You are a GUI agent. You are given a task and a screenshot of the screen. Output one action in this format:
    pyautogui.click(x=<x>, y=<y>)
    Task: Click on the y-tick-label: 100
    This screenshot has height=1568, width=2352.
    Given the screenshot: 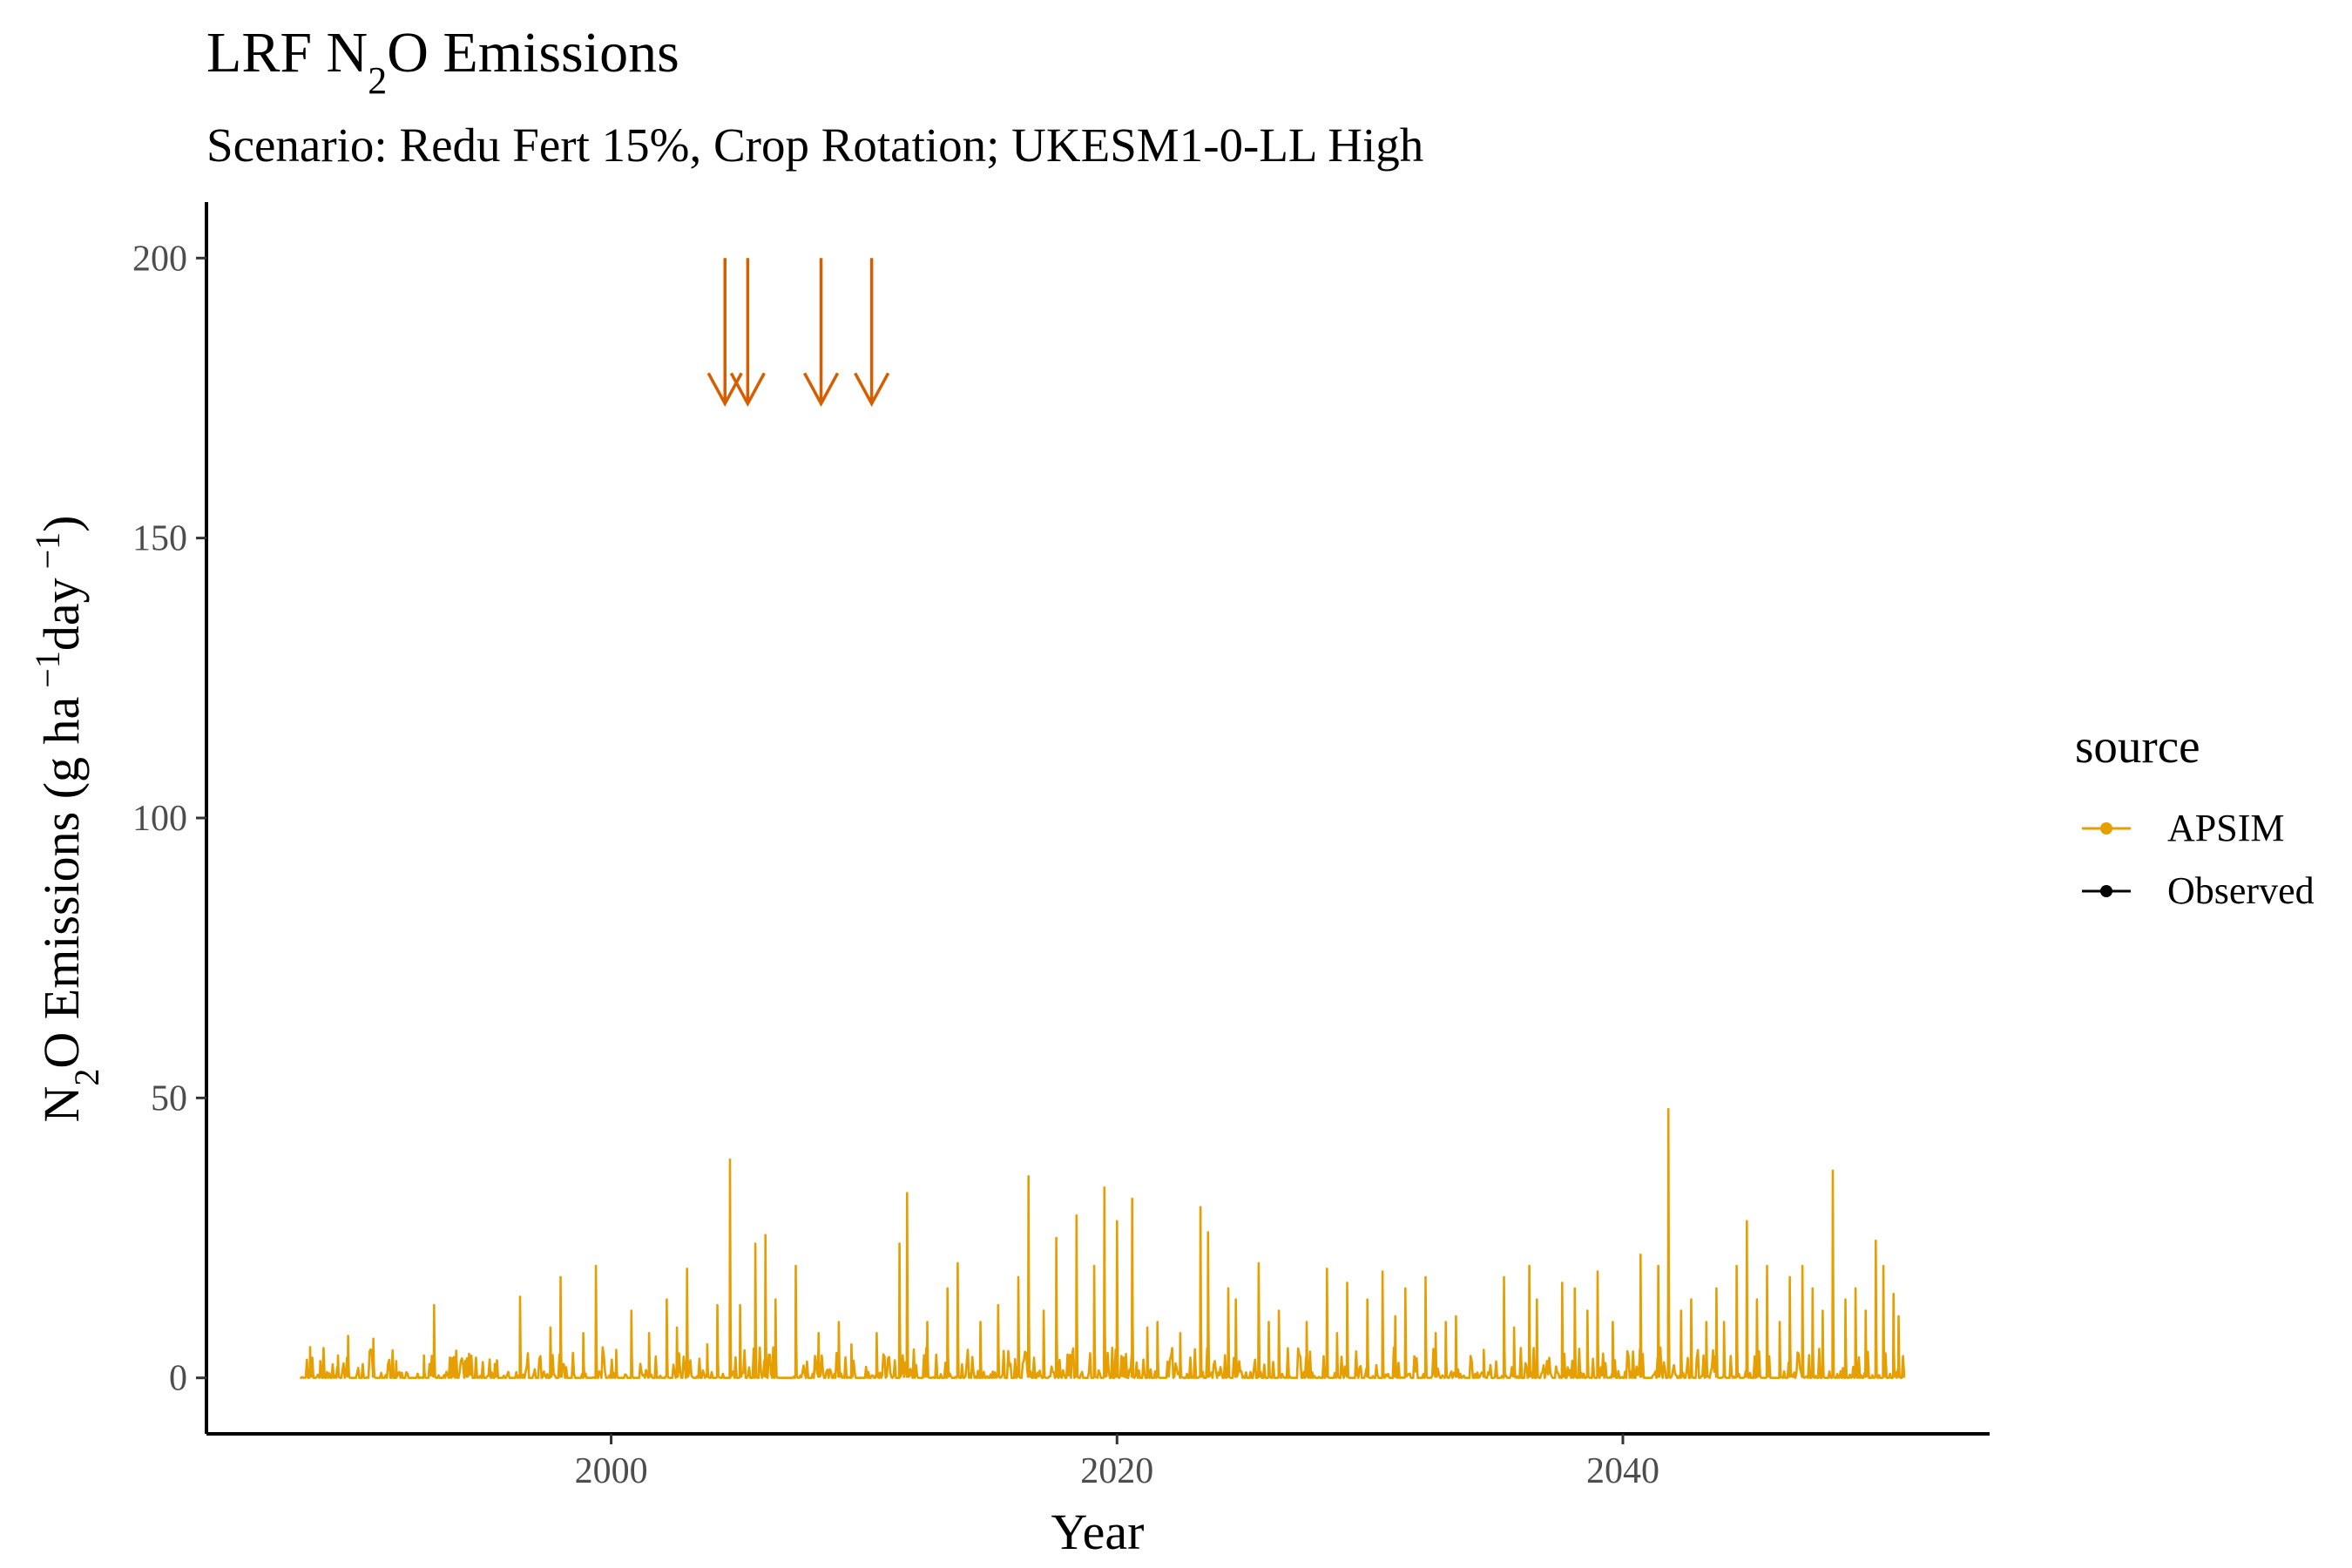 What is the action you would take?
    pyautogui.click(x=159, y=819)
    